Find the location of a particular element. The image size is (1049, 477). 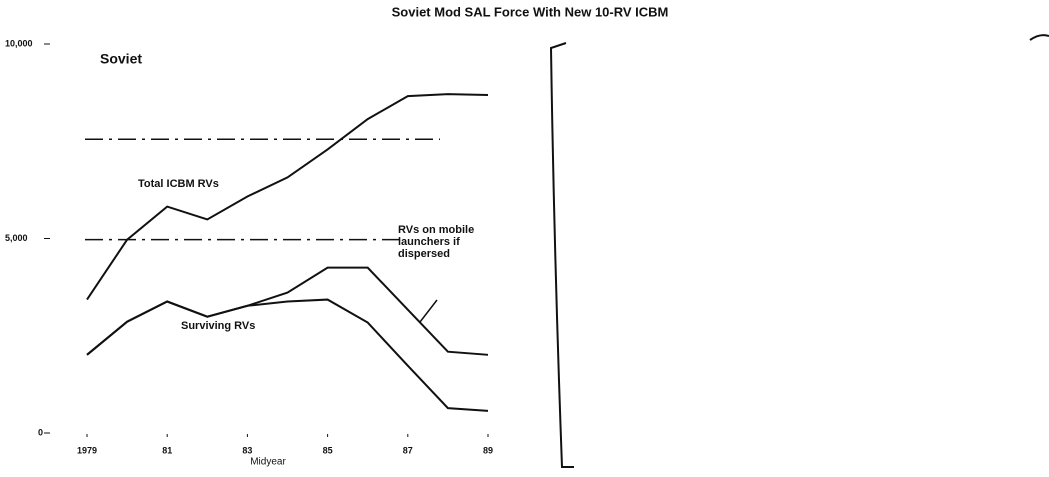

x-tick-label: 83 is located at coordinates (247, 450).